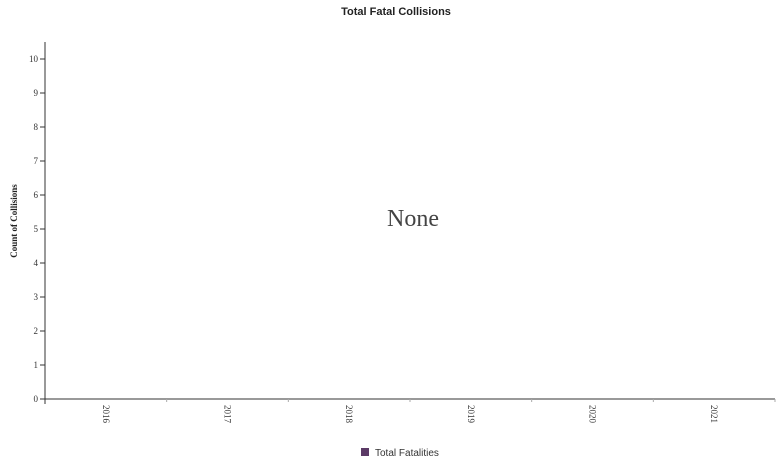 The height and width of the screenshot is (464, 778). Describe the element at coordinates (37, 223) in the screenshot. I see `y-axis: 0 1 2 3 4 5 6 7 8 9 10` at that location.